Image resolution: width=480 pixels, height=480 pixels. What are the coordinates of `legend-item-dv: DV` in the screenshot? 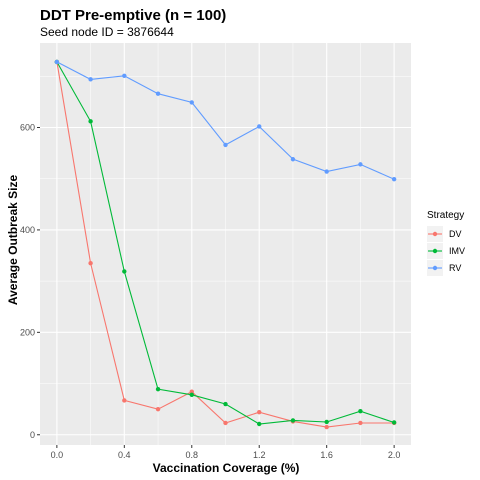 It's located at (444, 234).